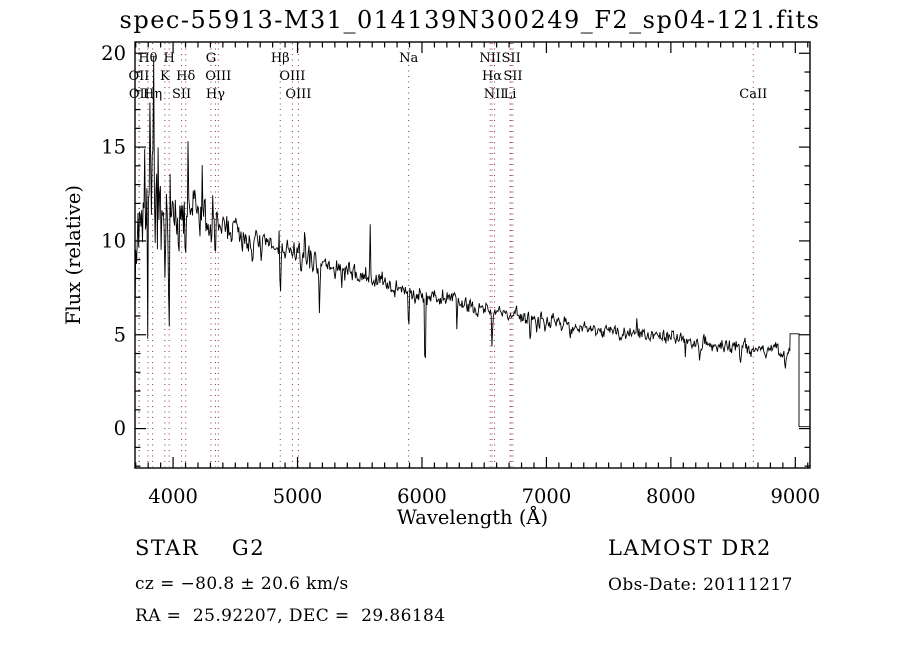 This screenshot has width=900, height=650. Describe the element at coordinates (113, 147) in the screenshot. I see `y-tick-label: 15` at that location.